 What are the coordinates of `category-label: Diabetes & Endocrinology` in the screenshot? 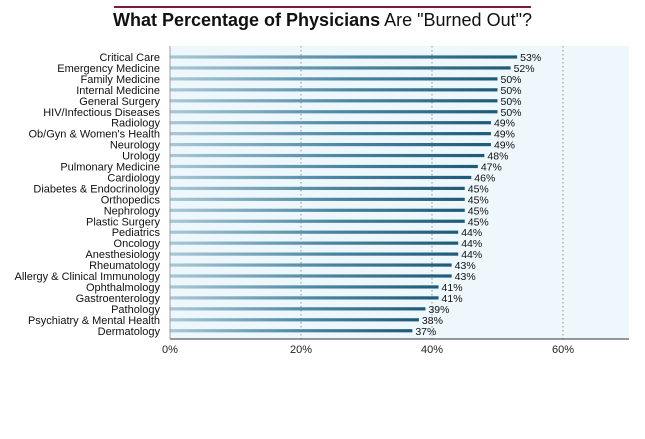 It's located at (96, 189).